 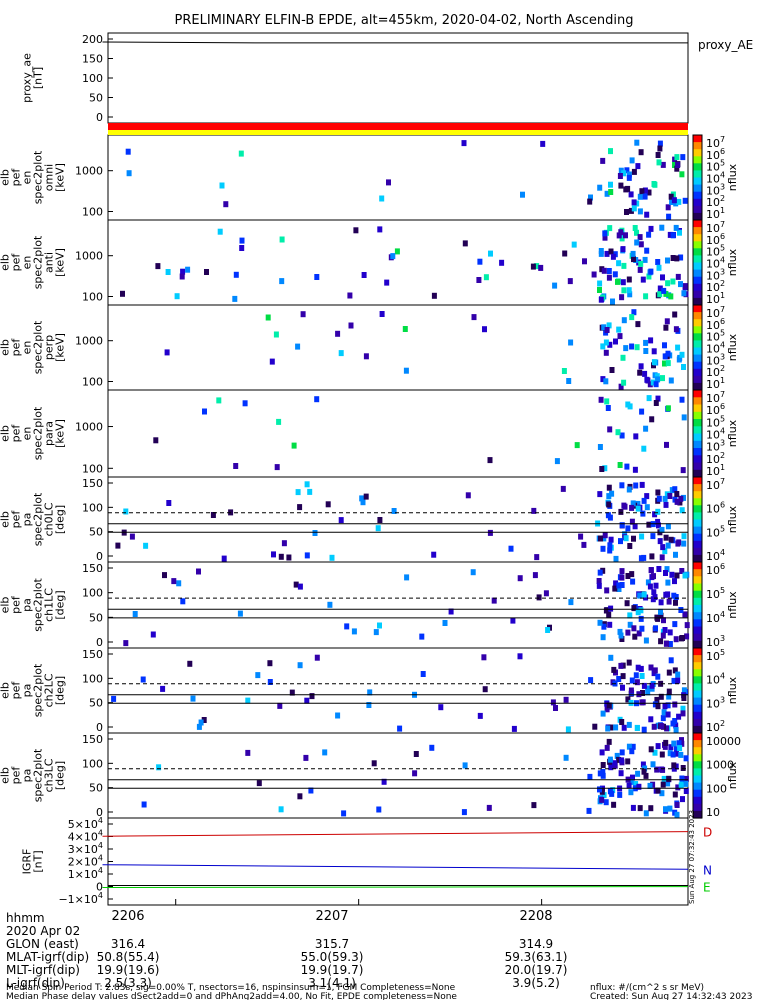 I want to click on y-tick-label: 150, so click(x=92, y=739).